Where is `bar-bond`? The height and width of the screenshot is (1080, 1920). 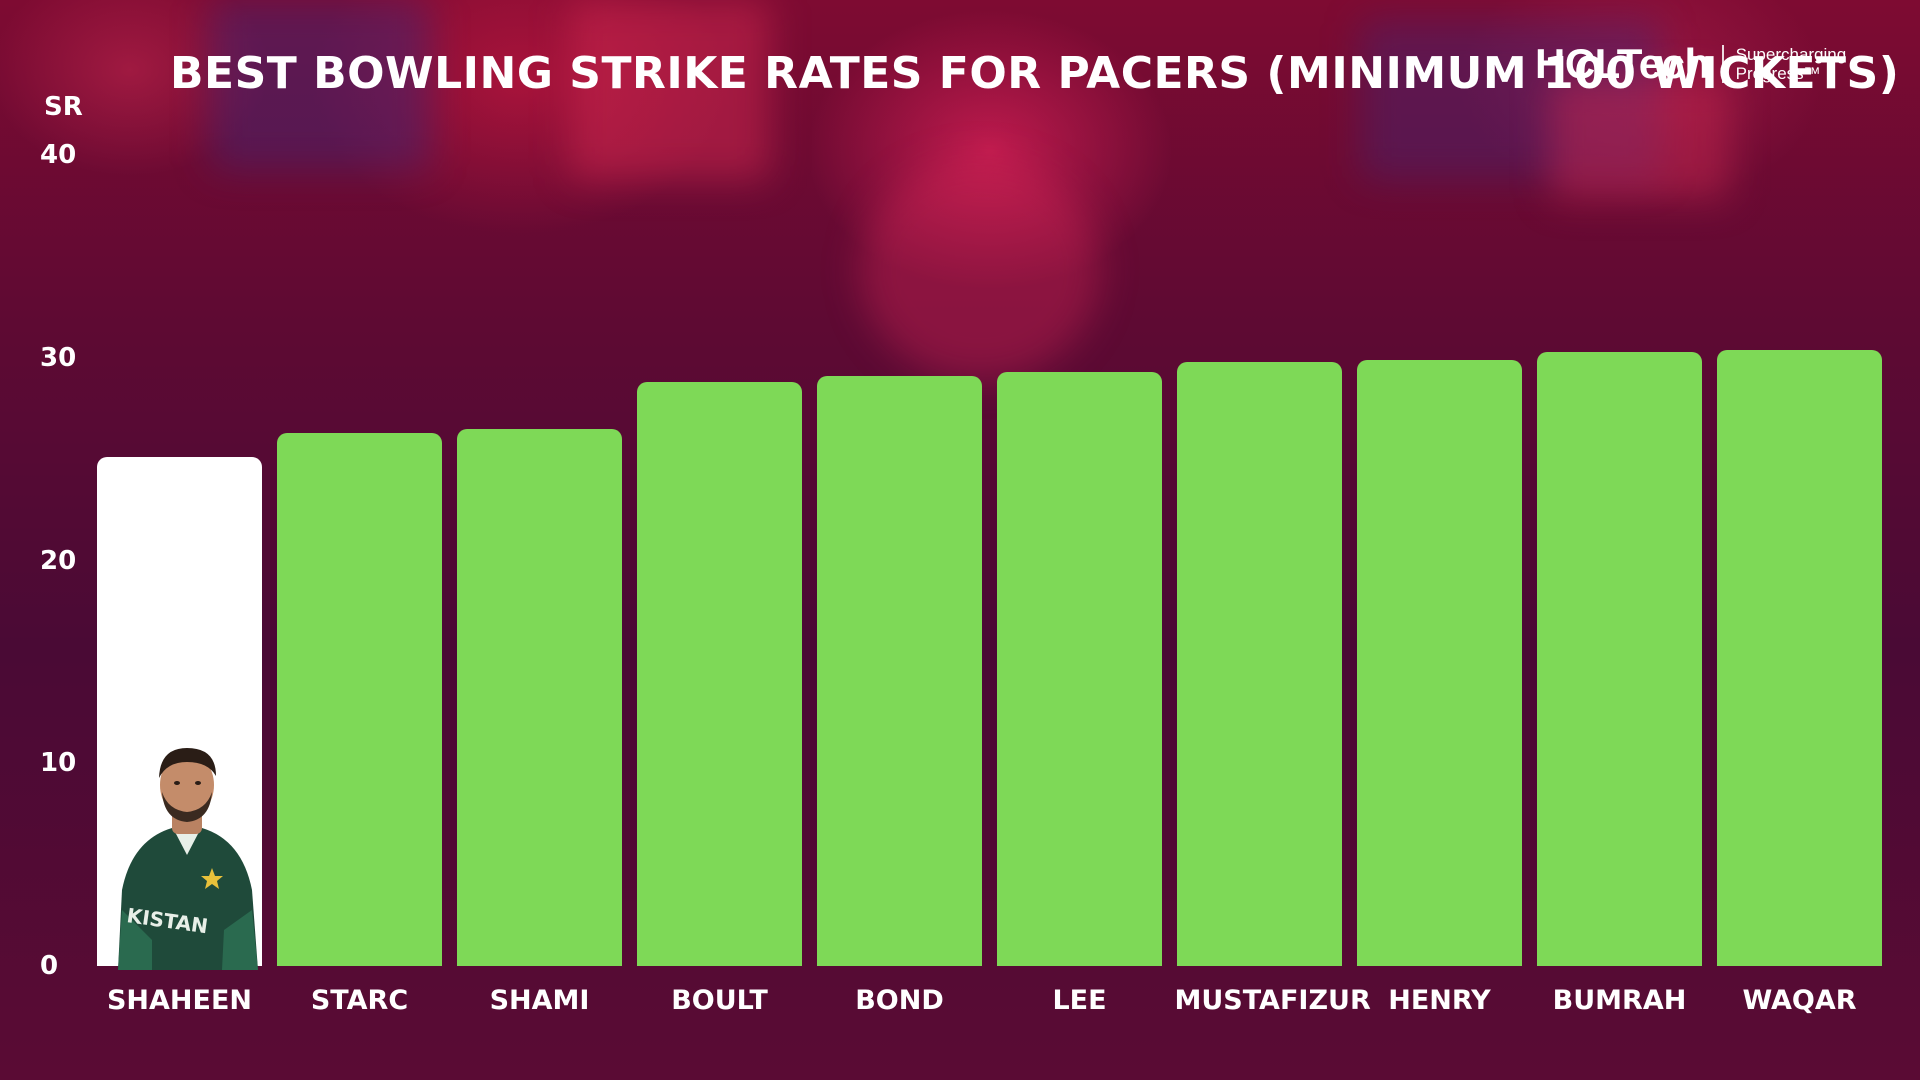 bar-bond is located at coordinates (899, 670).